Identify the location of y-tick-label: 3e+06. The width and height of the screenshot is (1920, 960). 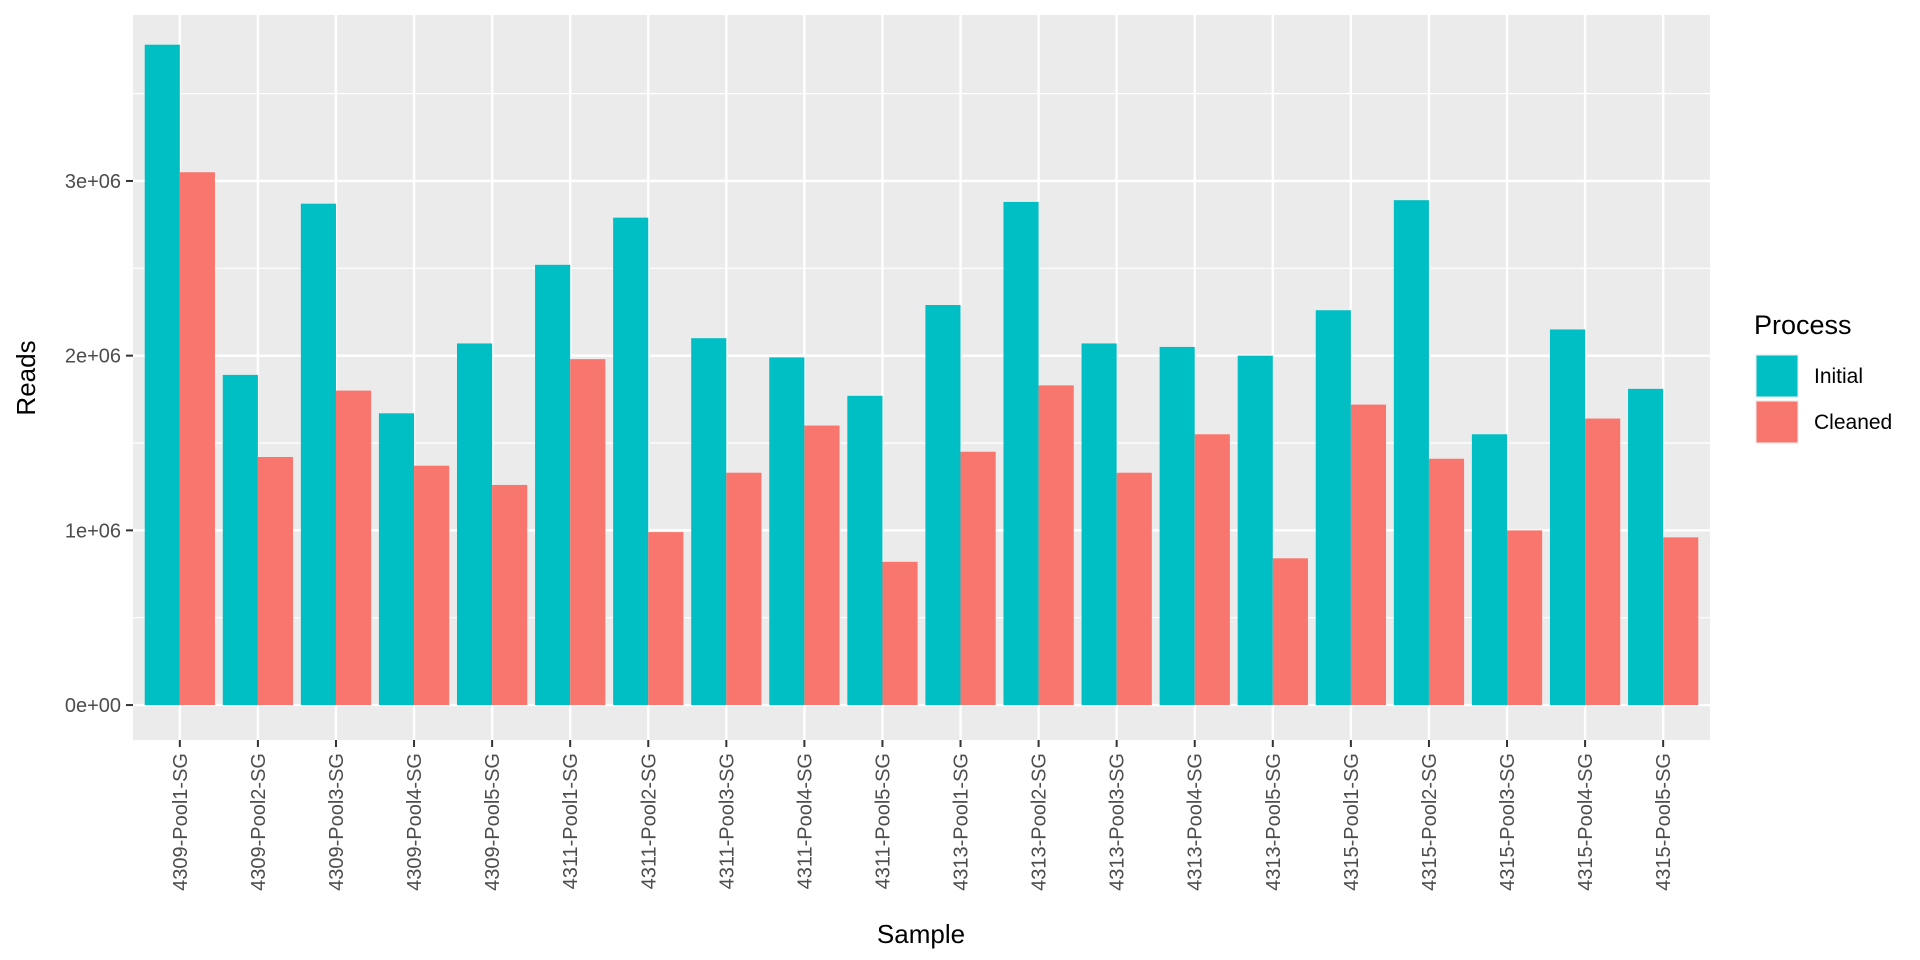
(93, 182).